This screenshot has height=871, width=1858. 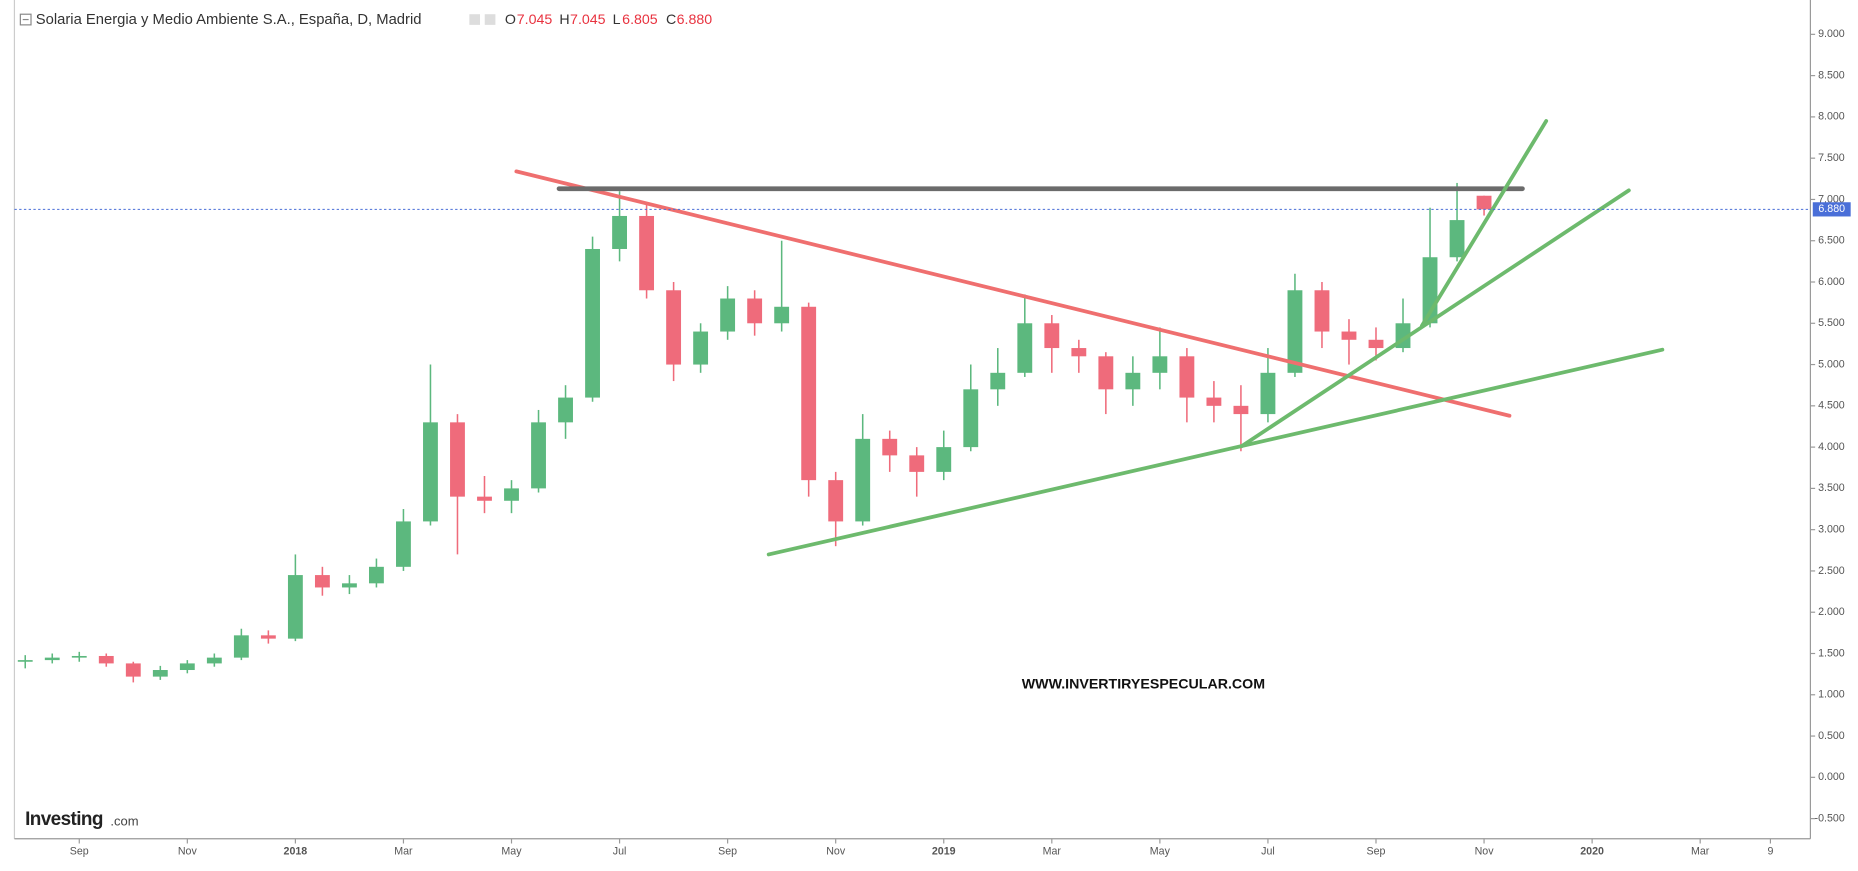 What do you see at coordinates (124, 821) in the screenshot?
I see `logo-suffix: .com` at bounding box center [124, 821].